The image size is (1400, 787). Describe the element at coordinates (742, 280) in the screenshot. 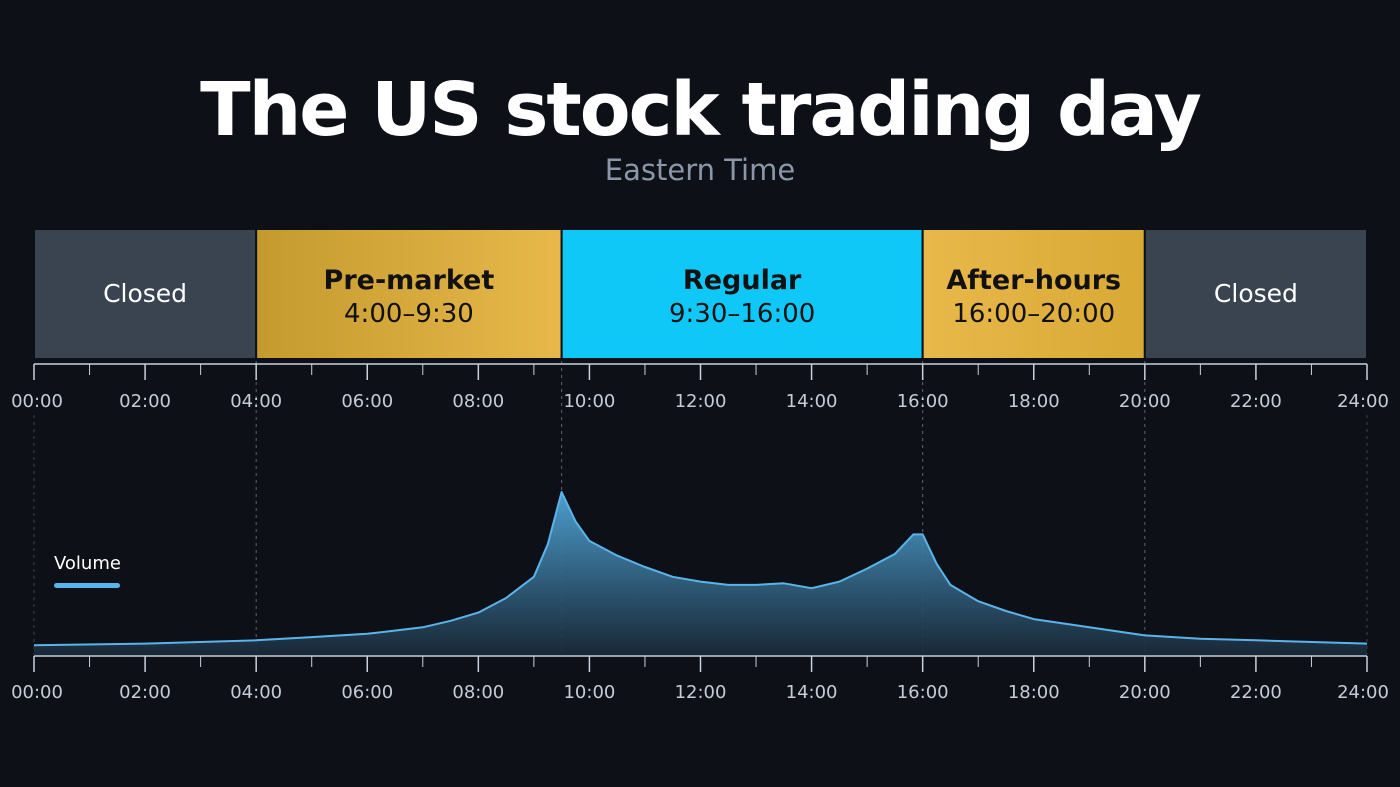

I see `session-name: Regular` at that location.